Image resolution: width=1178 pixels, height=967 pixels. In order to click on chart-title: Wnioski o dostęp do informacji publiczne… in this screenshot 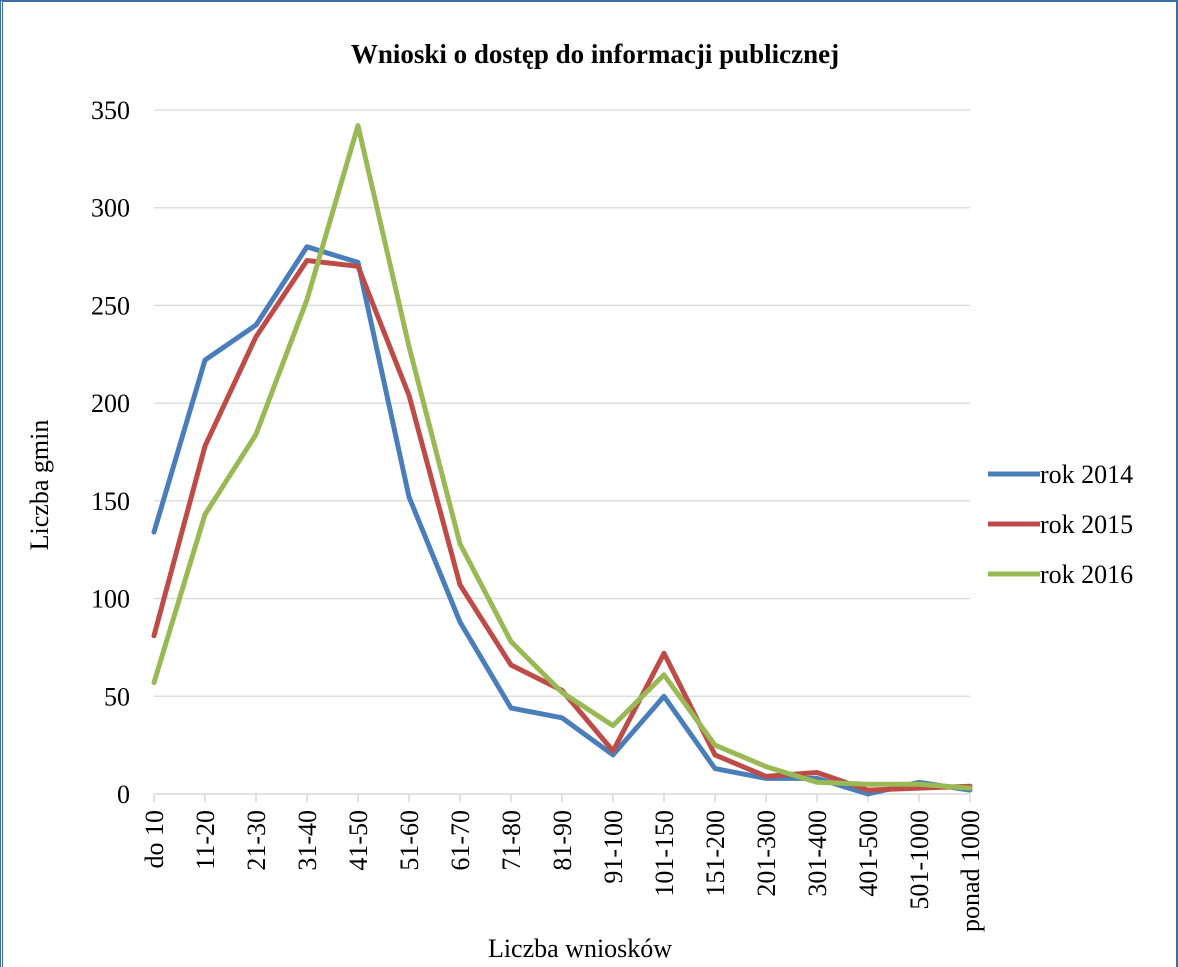, I will do `click(595, 54)`.